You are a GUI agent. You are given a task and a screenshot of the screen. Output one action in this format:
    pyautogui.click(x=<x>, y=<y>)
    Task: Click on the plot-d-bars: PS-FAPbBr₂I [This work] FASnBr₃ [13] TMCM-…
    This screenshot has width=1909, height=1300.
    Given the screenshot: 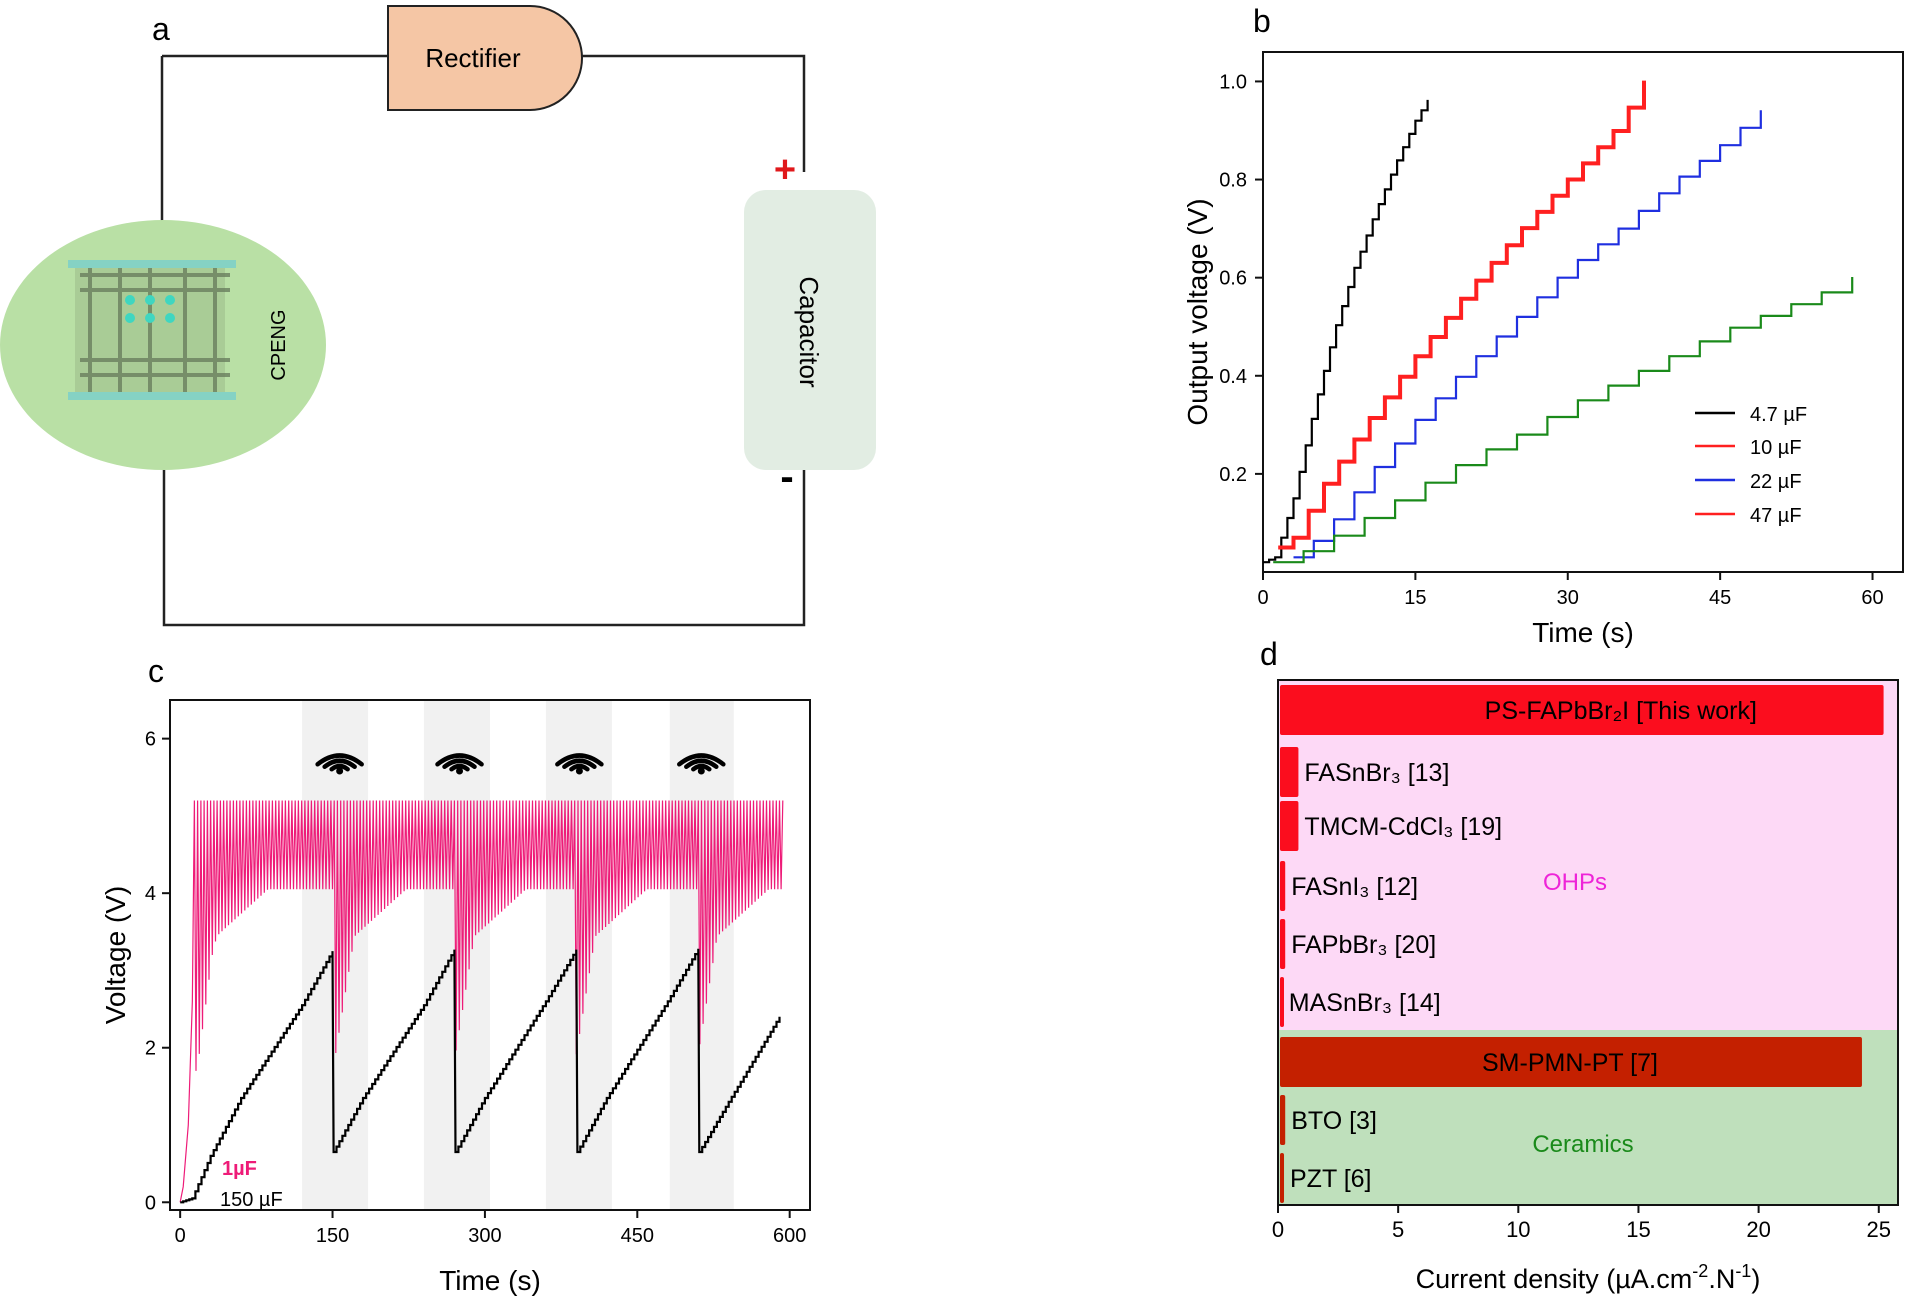 What is the action you would take?
    pyautogui.click(x=1582, y=944)
    